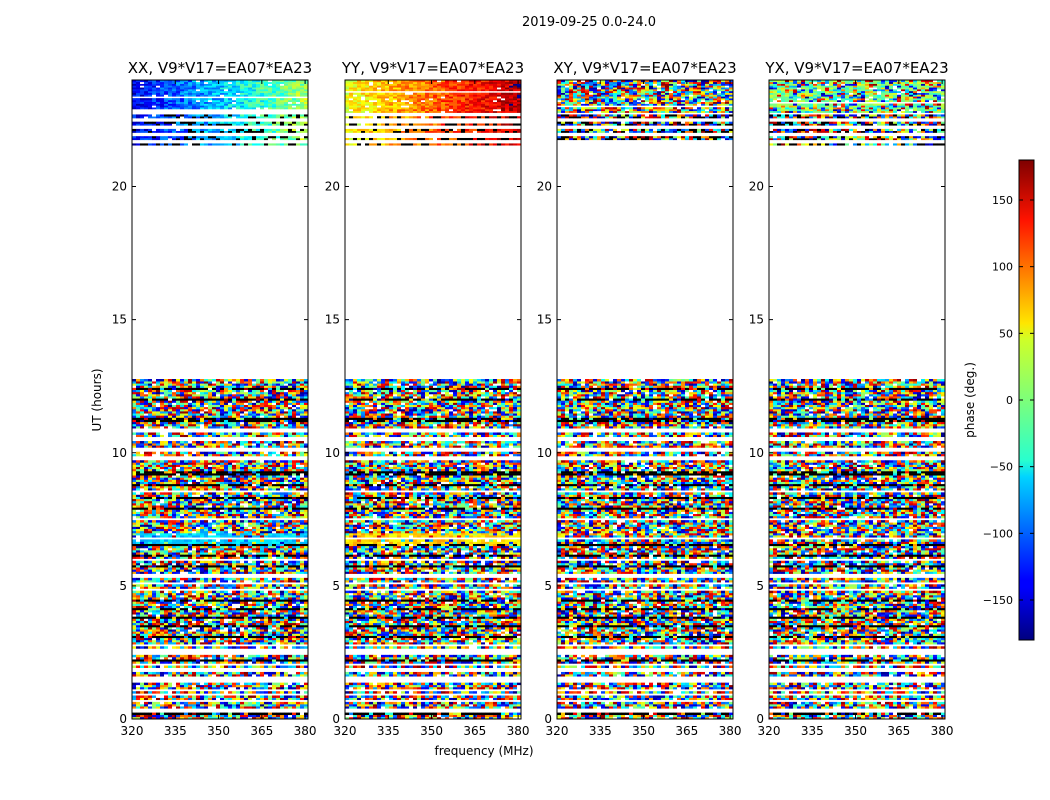 The width and height of the screenshot is (1050, 800). I want to click on panel-title: YY, V9*V17=EA07*EA23, so click(432, 68).